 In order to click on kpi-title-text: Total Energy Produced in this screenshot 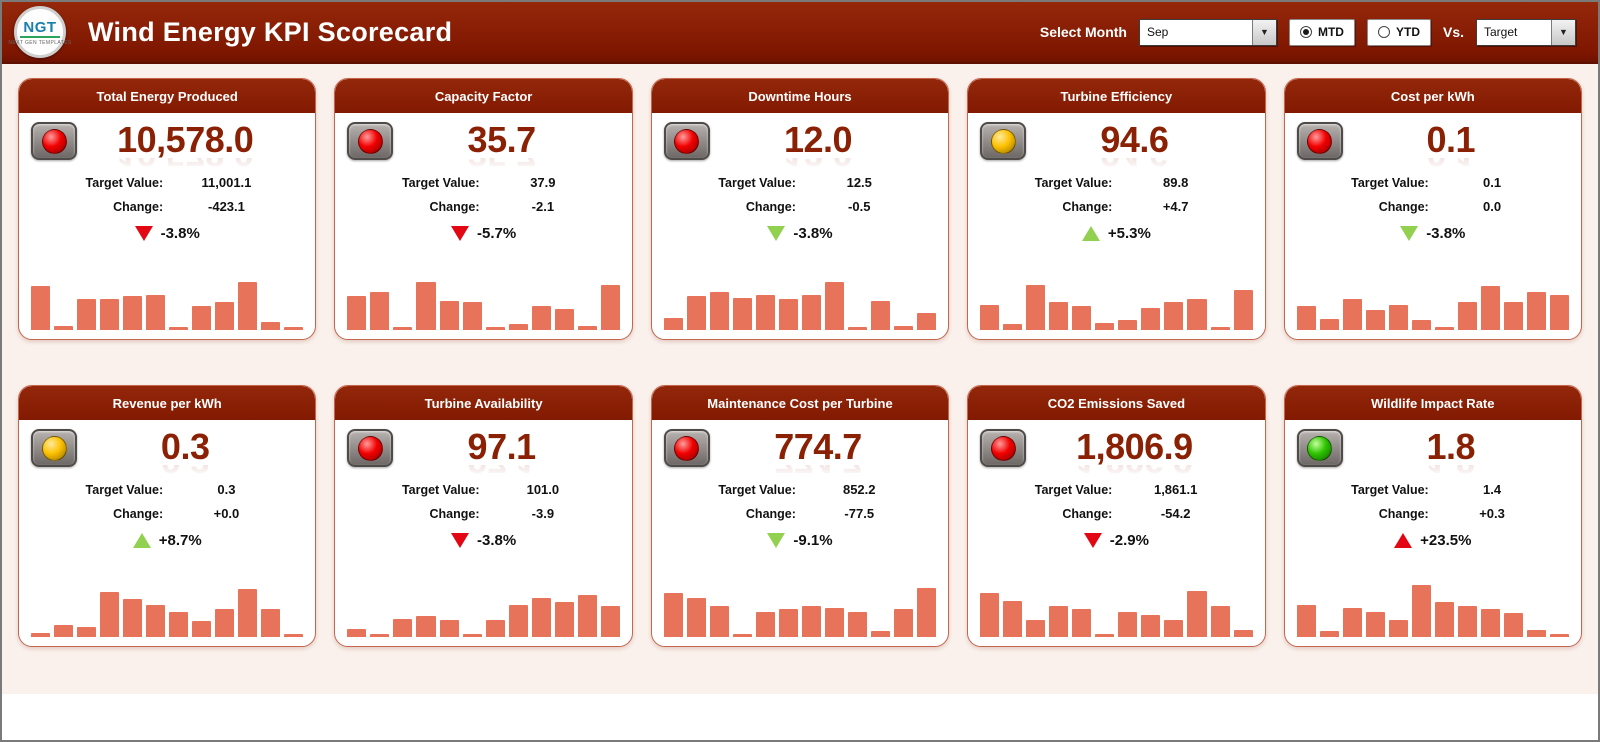, I will do `click(167, 96)`.